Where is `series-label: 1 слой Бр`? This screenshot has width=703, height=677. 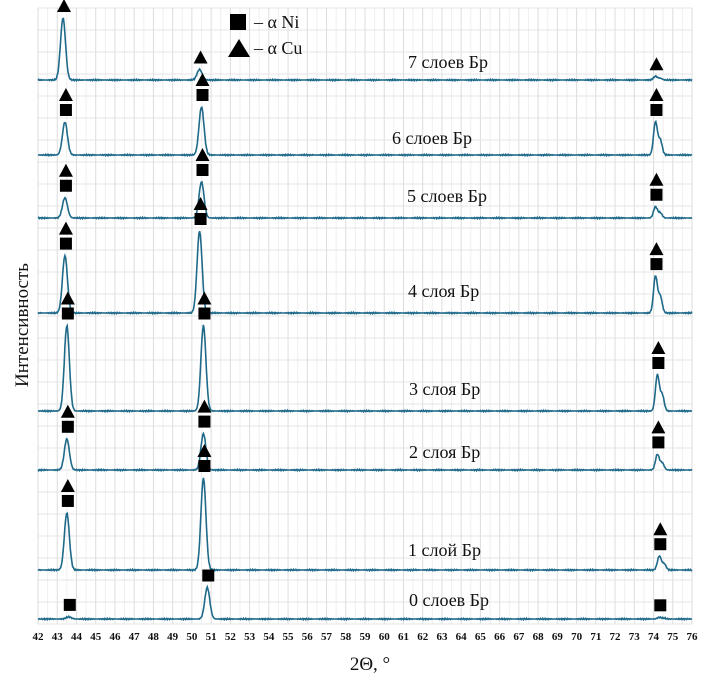 series-label: 1 слой Бр is located at coordinates (444, 550).